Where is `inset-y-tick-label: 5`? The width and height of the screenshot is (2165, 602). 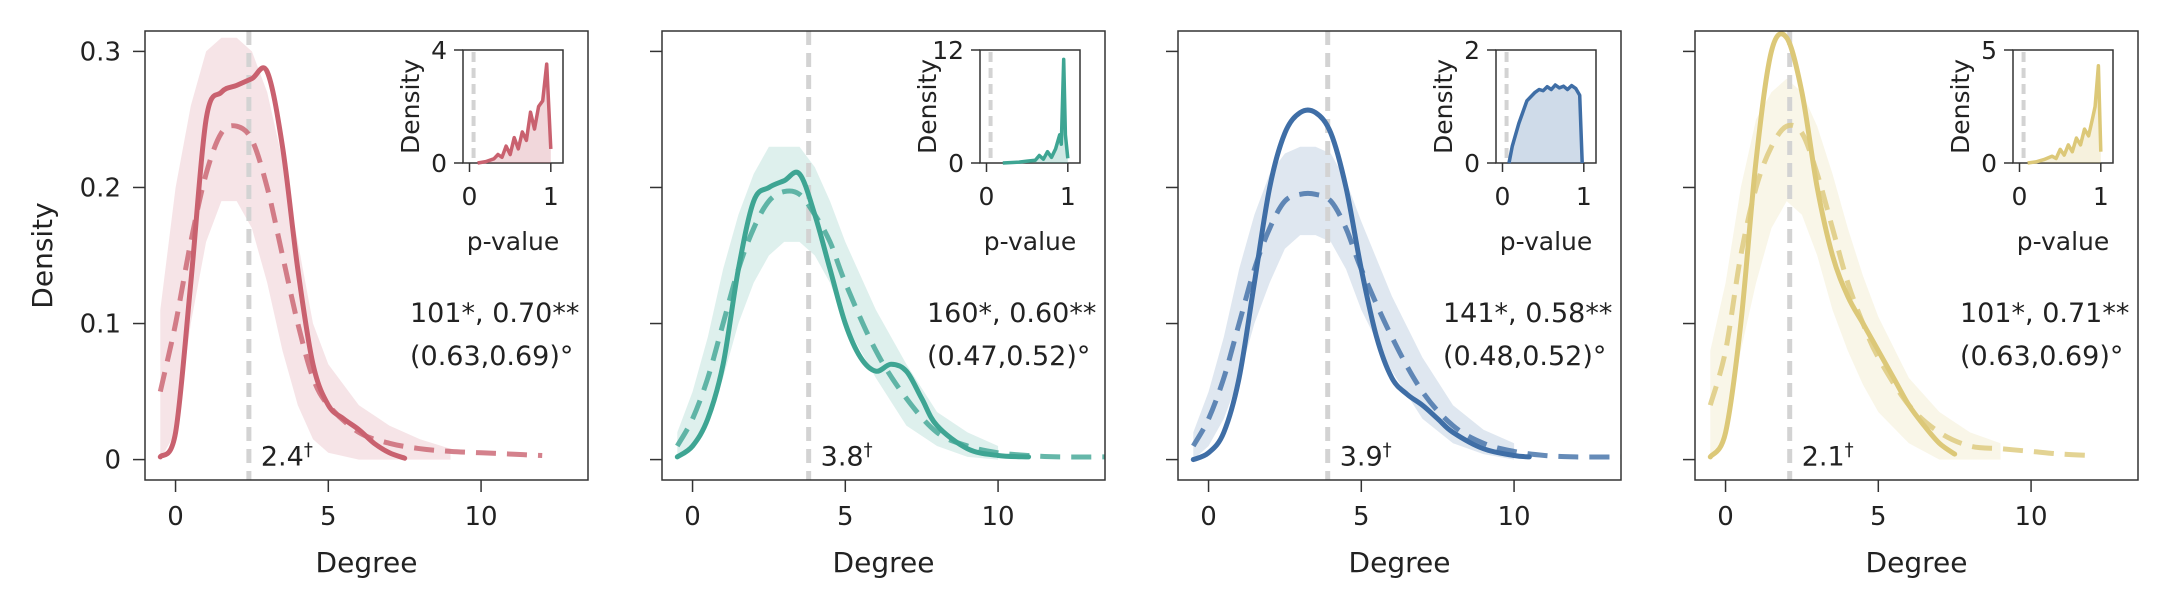 inset-y-tick-label: 5 is located at coordinates (1989, 50).